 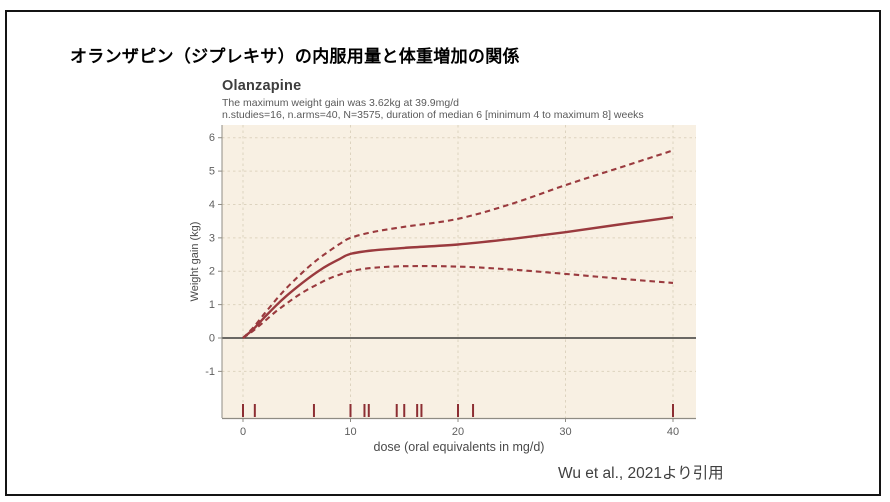 I want to click on y-axis-title: Weight gain (kg), so click(x=195, y=262).